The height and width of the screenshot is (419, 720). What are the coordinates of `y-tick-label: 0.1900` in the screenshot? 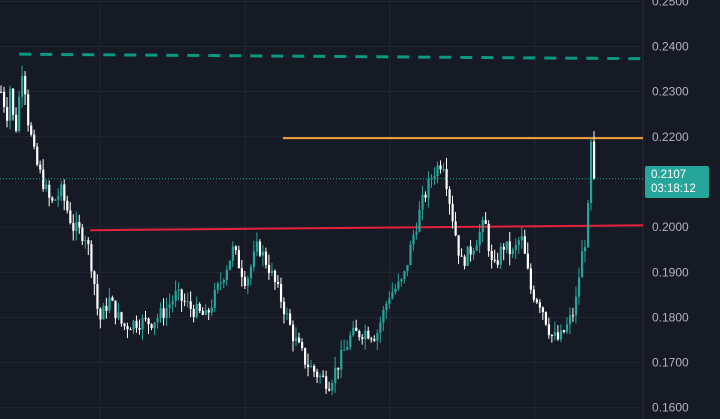 It's located at (670, 272).